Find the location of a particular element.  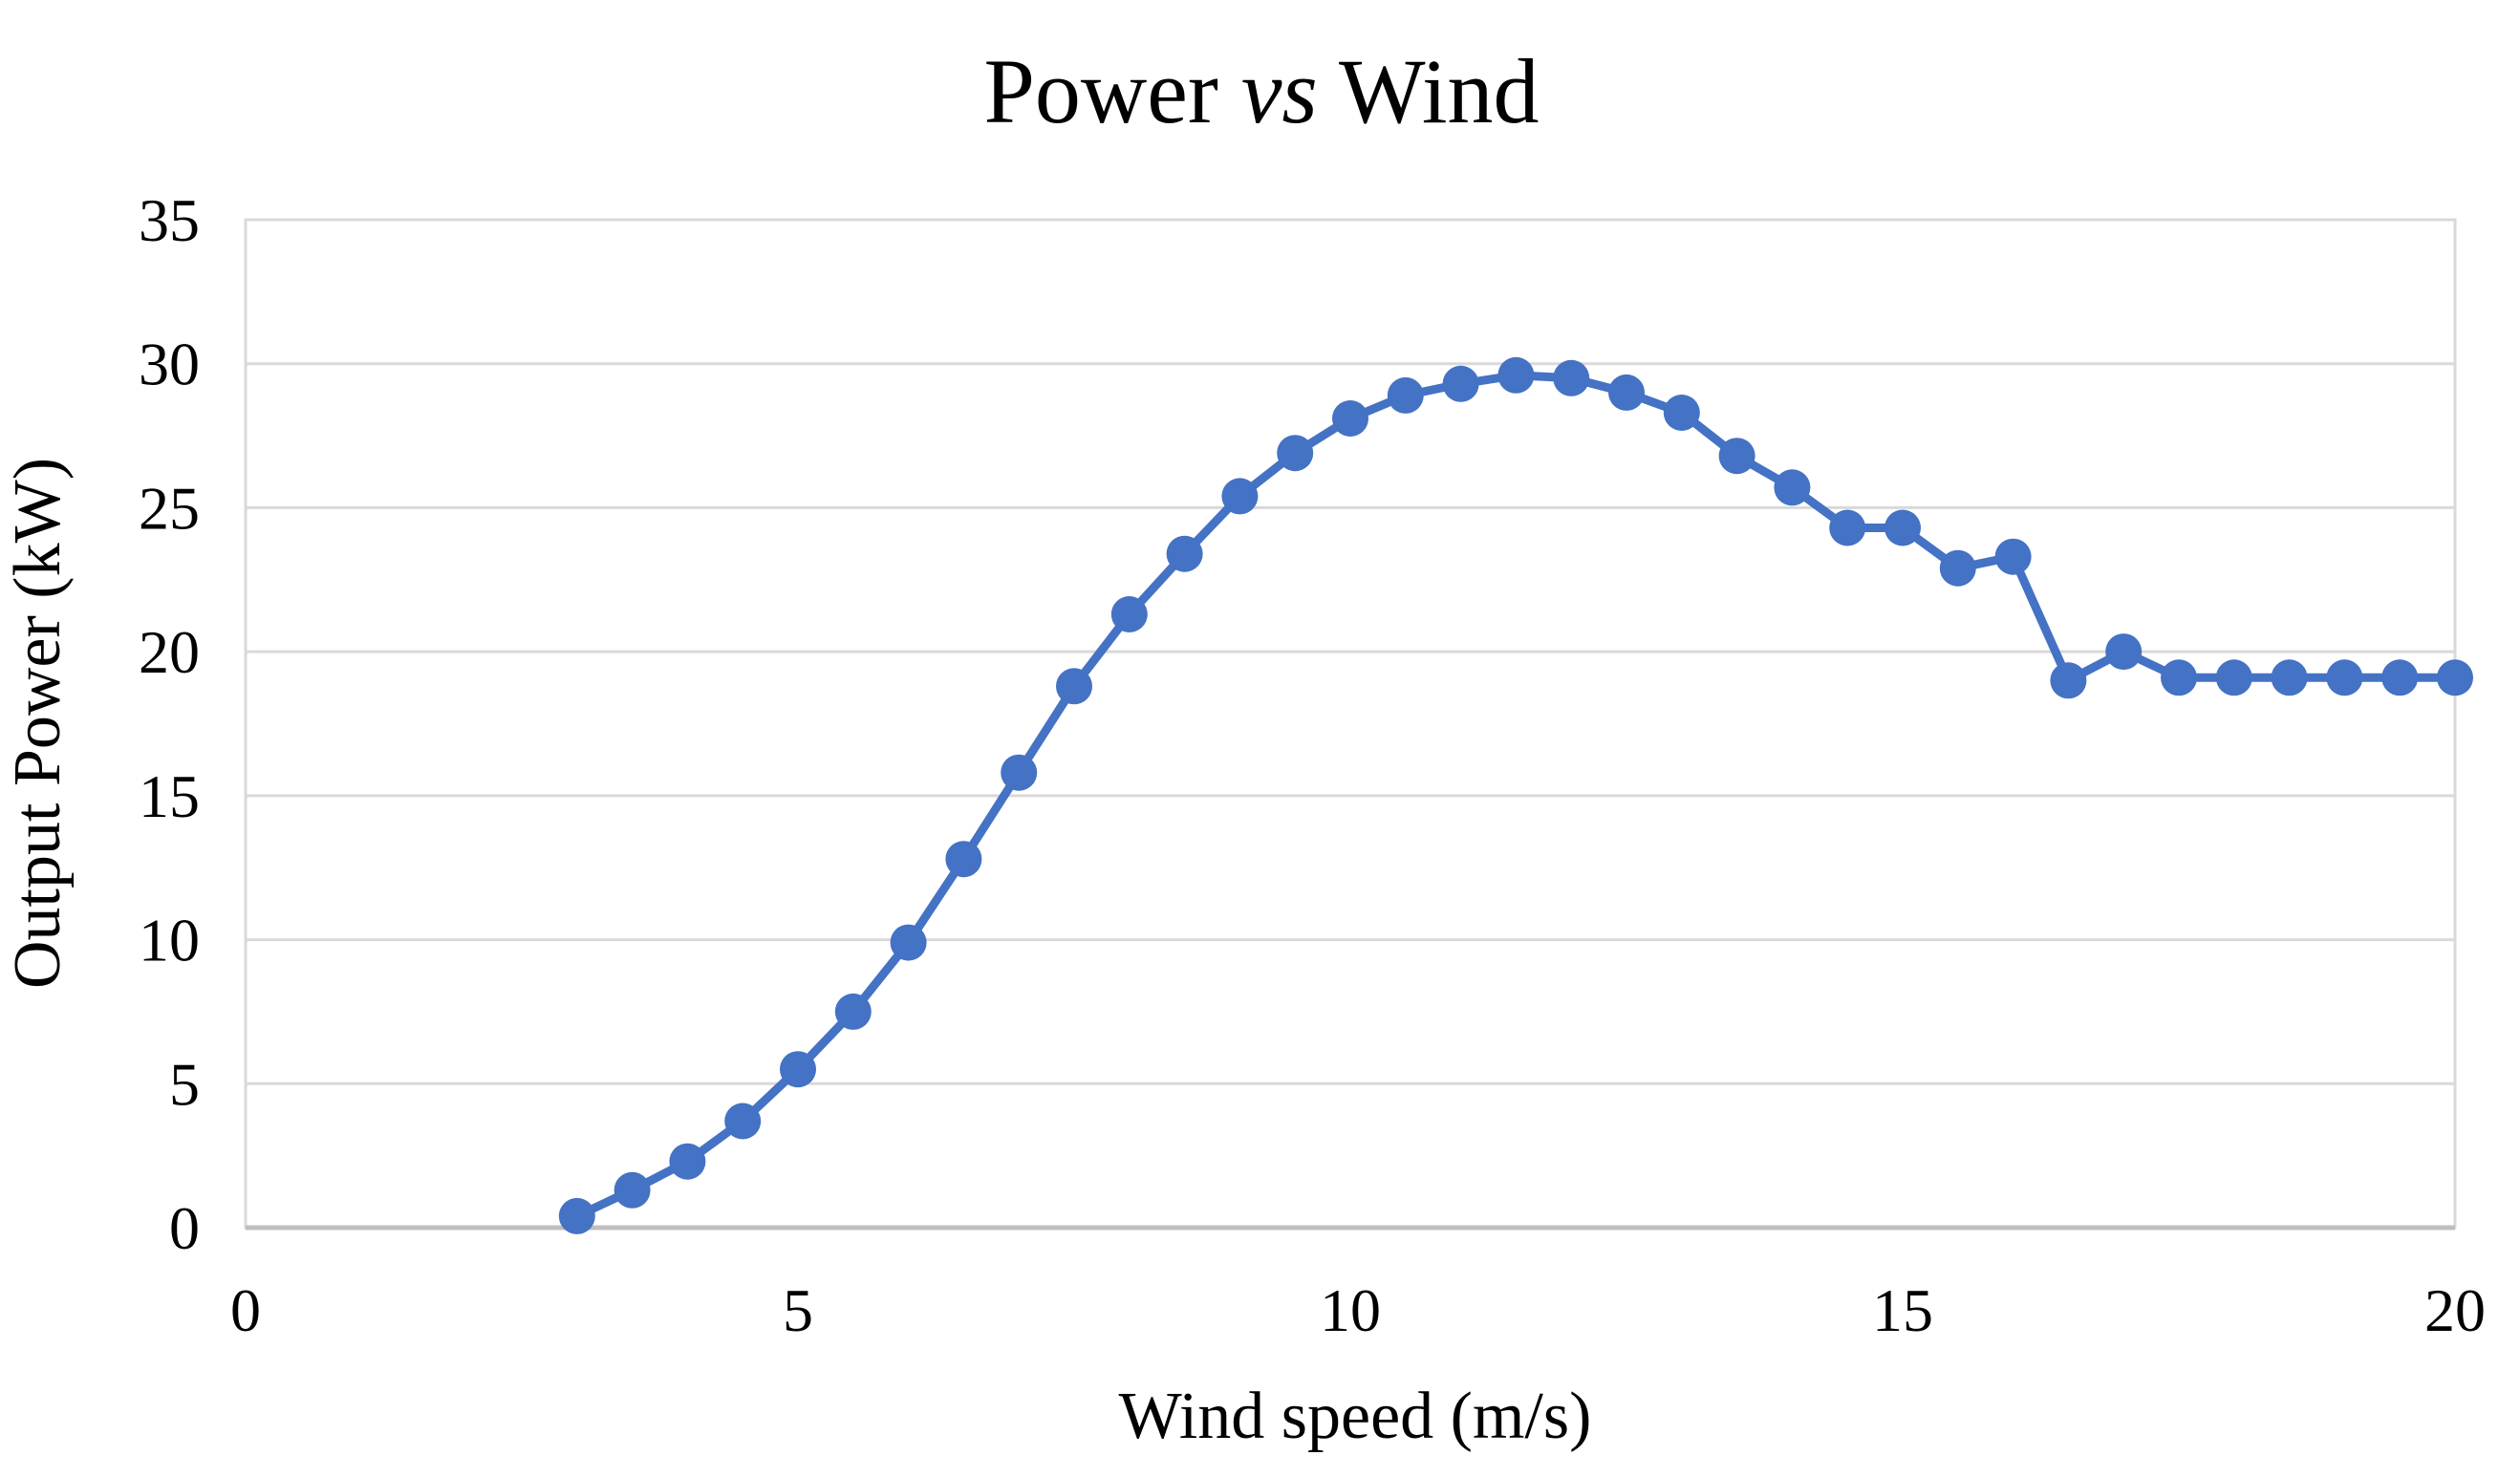

x-tick-label-20: 20 is located at coordinates (2455, 1310).